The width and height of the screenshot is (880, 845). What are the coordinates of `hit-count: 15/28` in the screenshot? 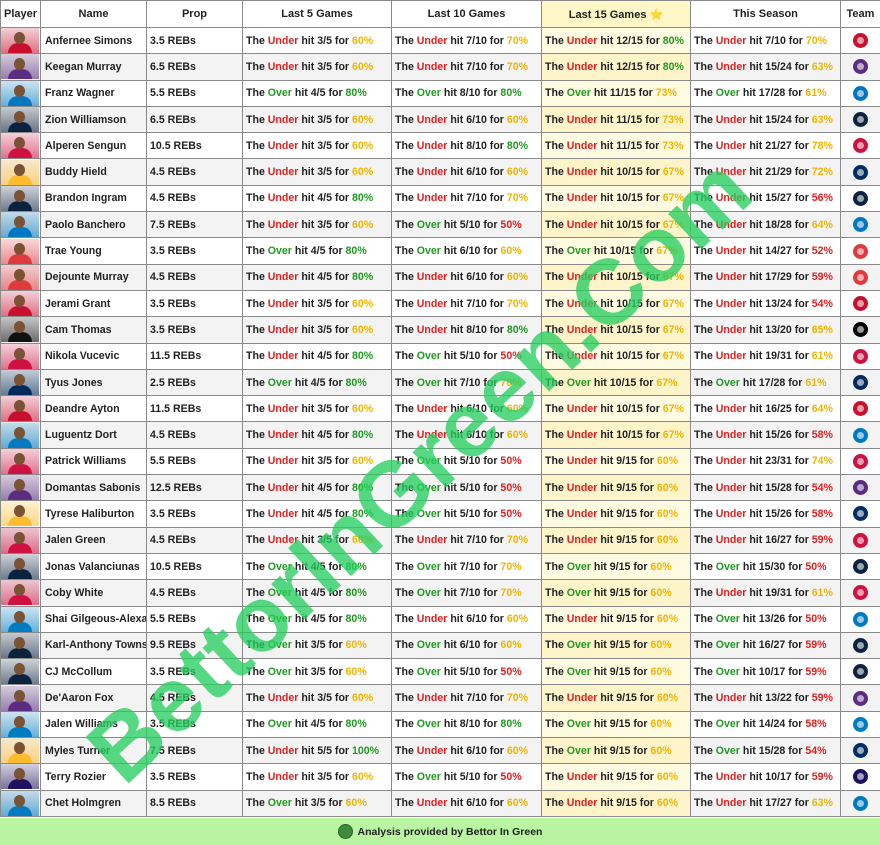 It's located at (778, 487).